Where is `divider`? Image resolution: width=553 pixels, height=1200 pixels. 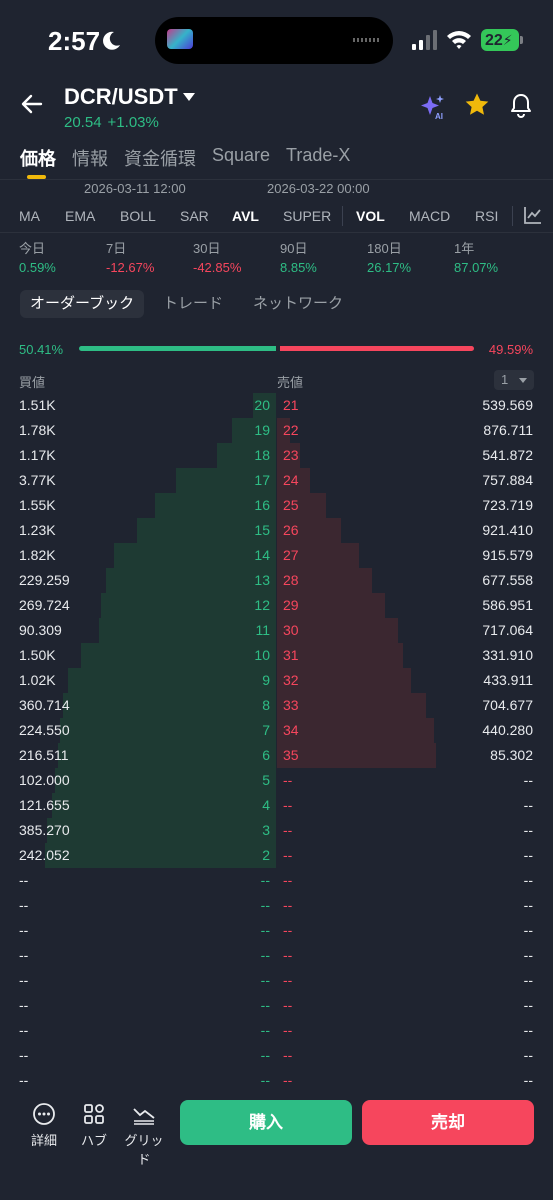 divider is located at coordinates (276, 232).